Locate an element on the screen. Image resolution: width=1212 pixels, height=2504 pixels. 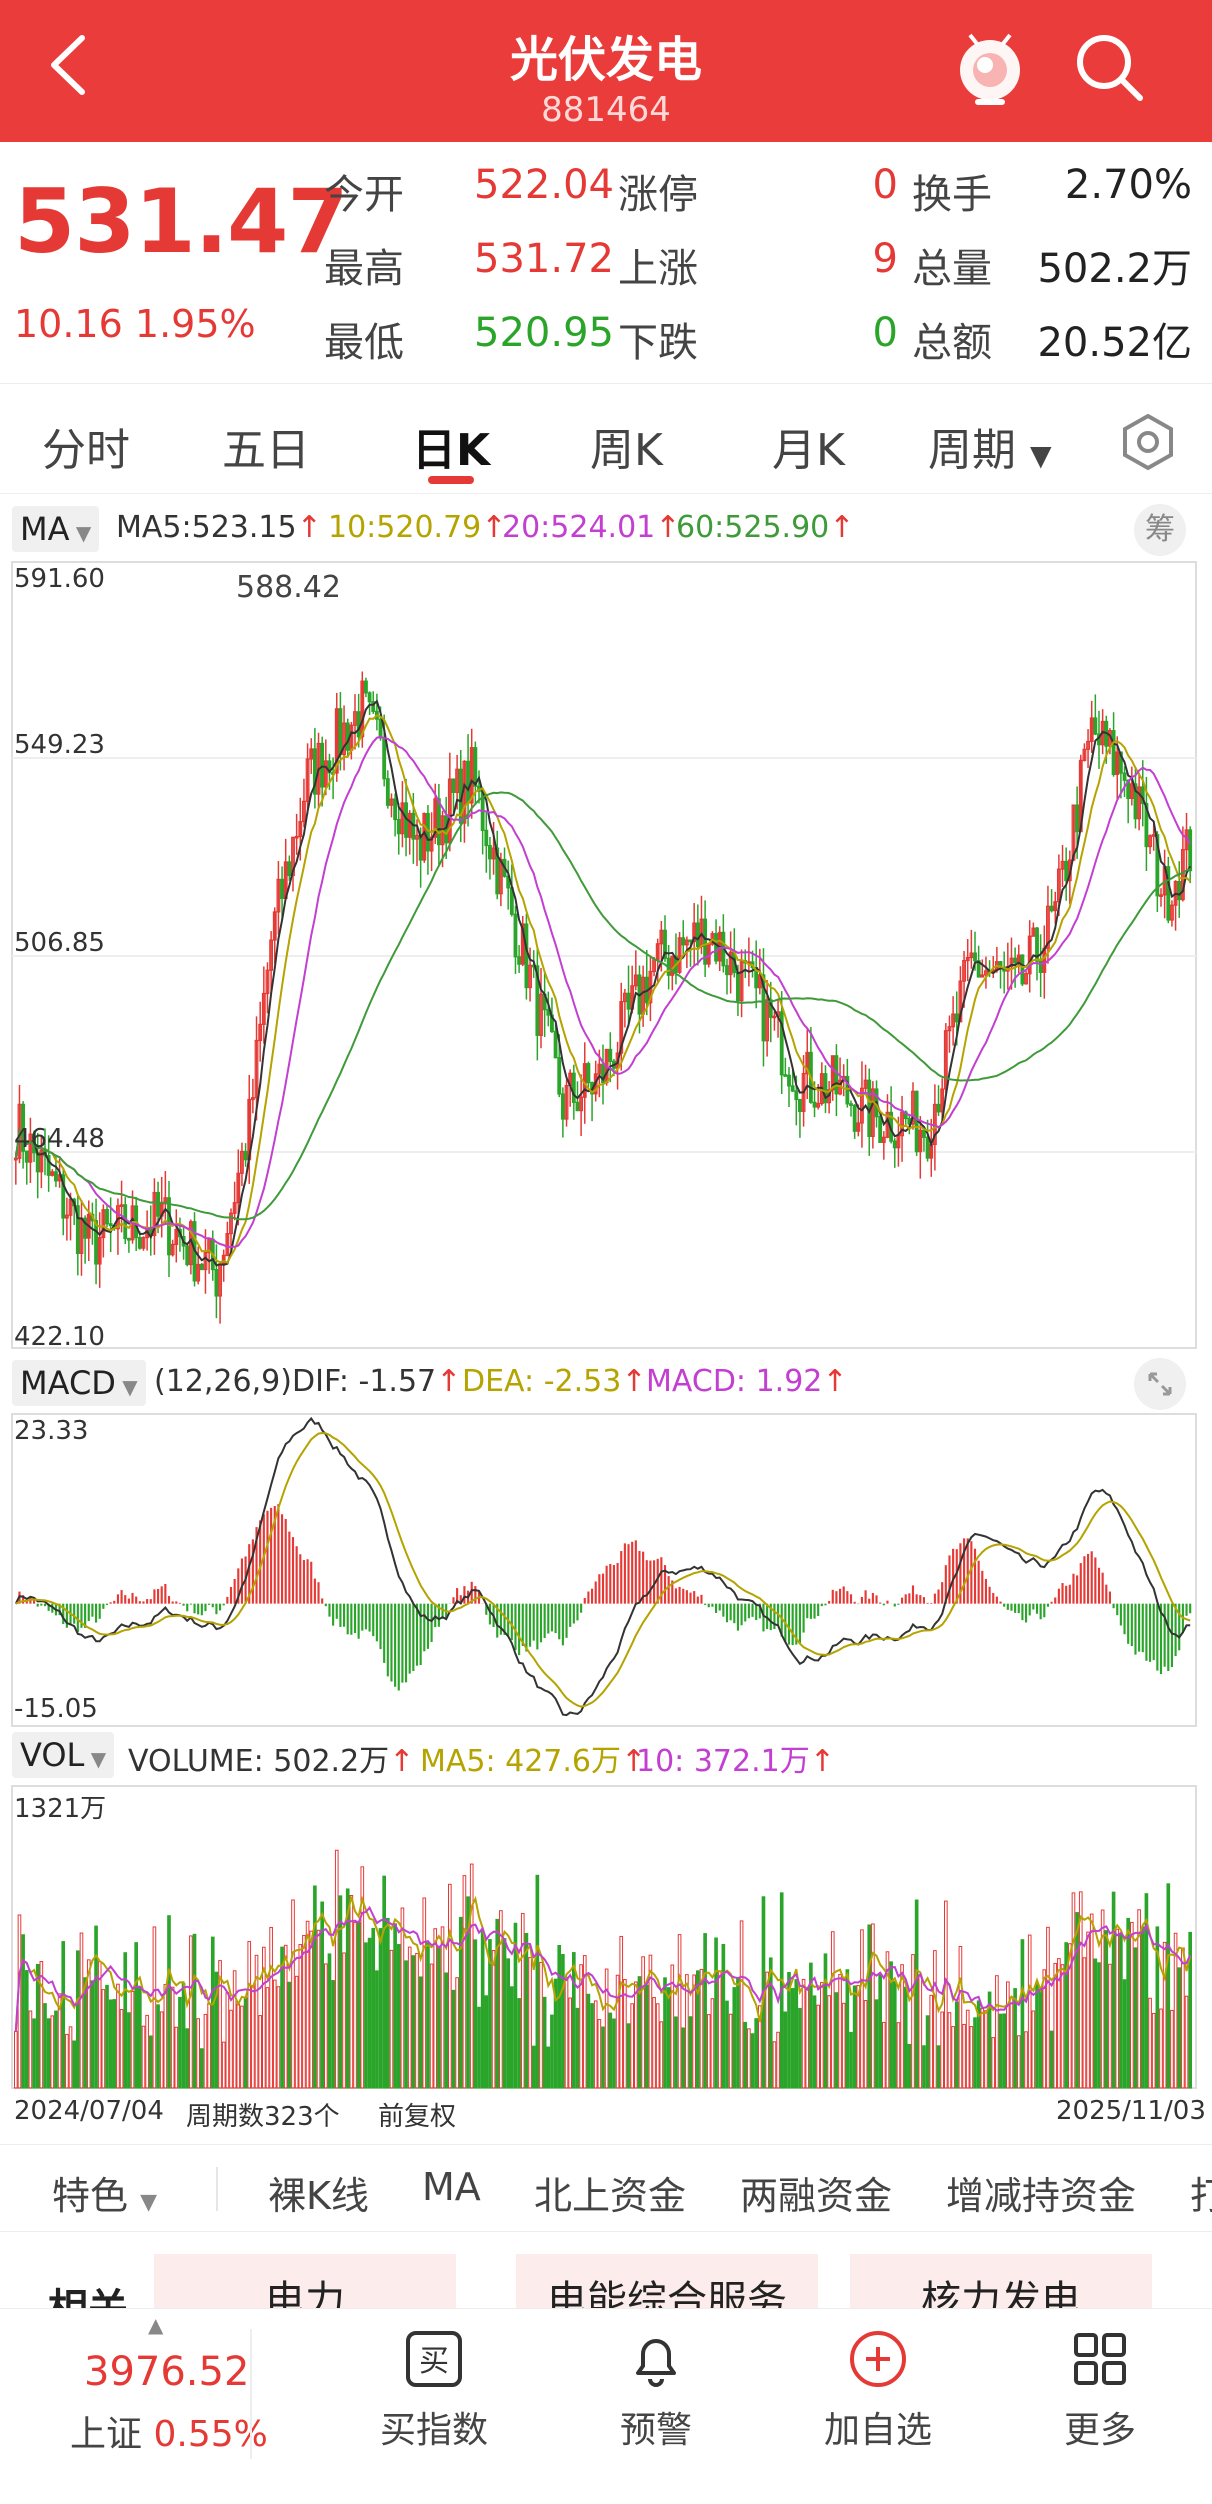
quote-value: 20.52亿 is located at coordinates (1114, 343).